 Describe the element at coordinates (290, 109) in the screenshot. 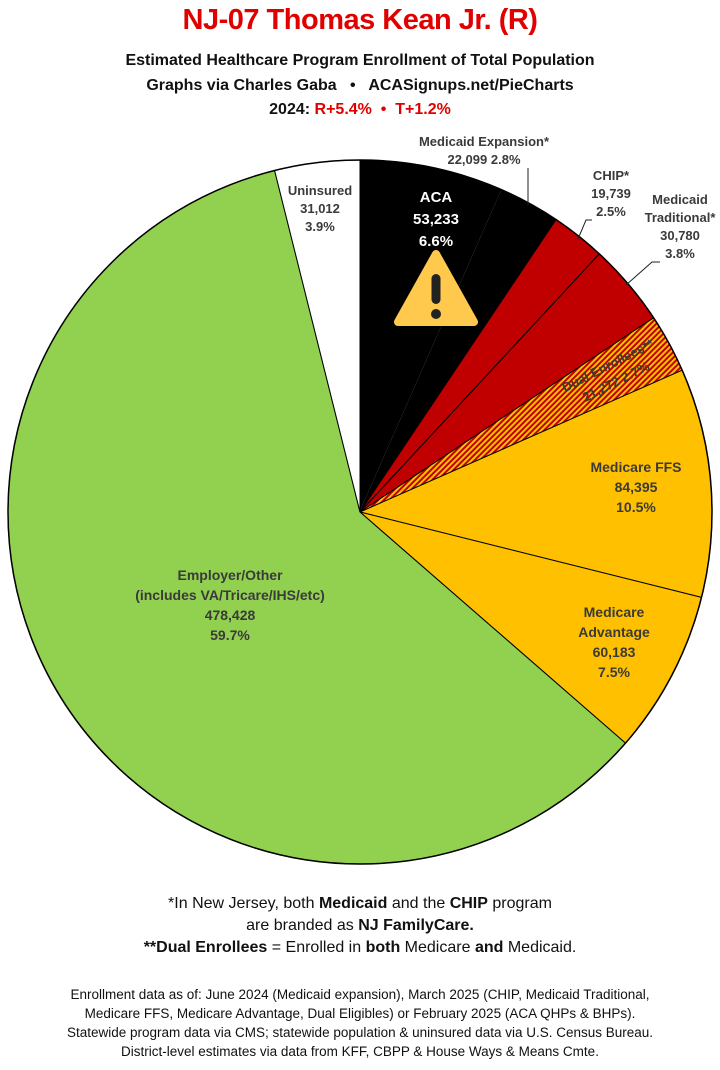

I see `year-label: 2024:` at that location.